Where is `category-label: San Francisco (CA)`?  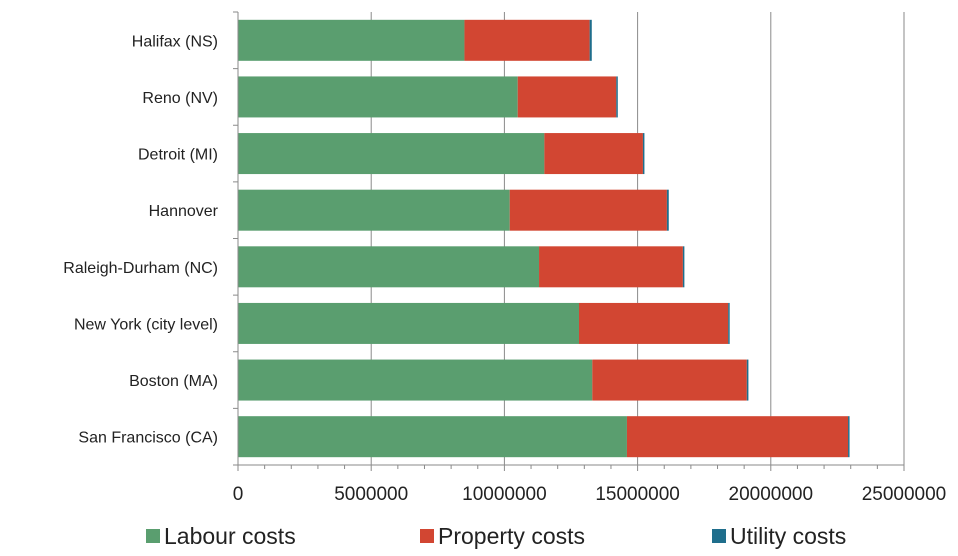 category-label: San Francisco (CA) is located at coordinates (148, 438).